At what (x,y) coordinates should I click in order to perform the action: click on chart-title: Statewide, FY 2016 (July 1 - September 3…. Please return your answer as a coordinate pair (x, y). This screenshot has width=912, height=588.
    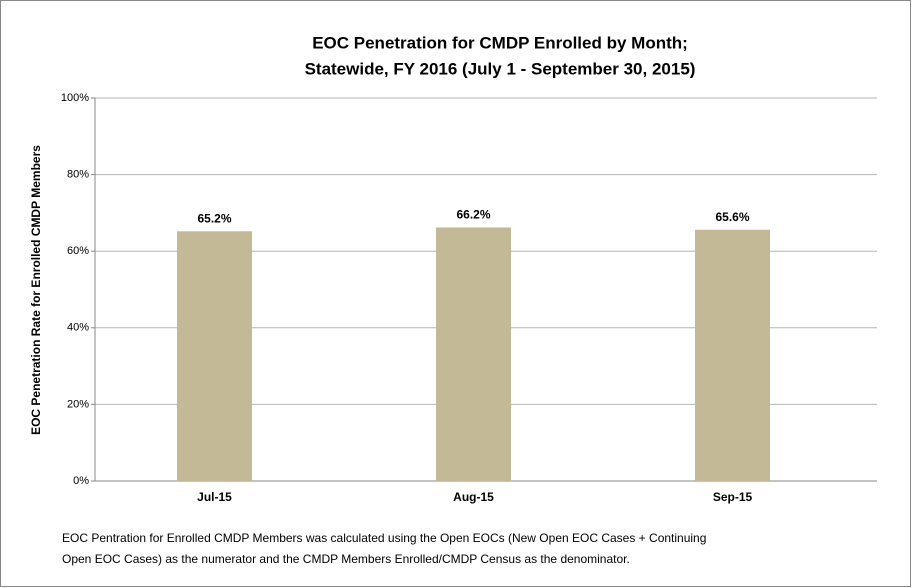
    Looking at the image, I should click on (500, 68).